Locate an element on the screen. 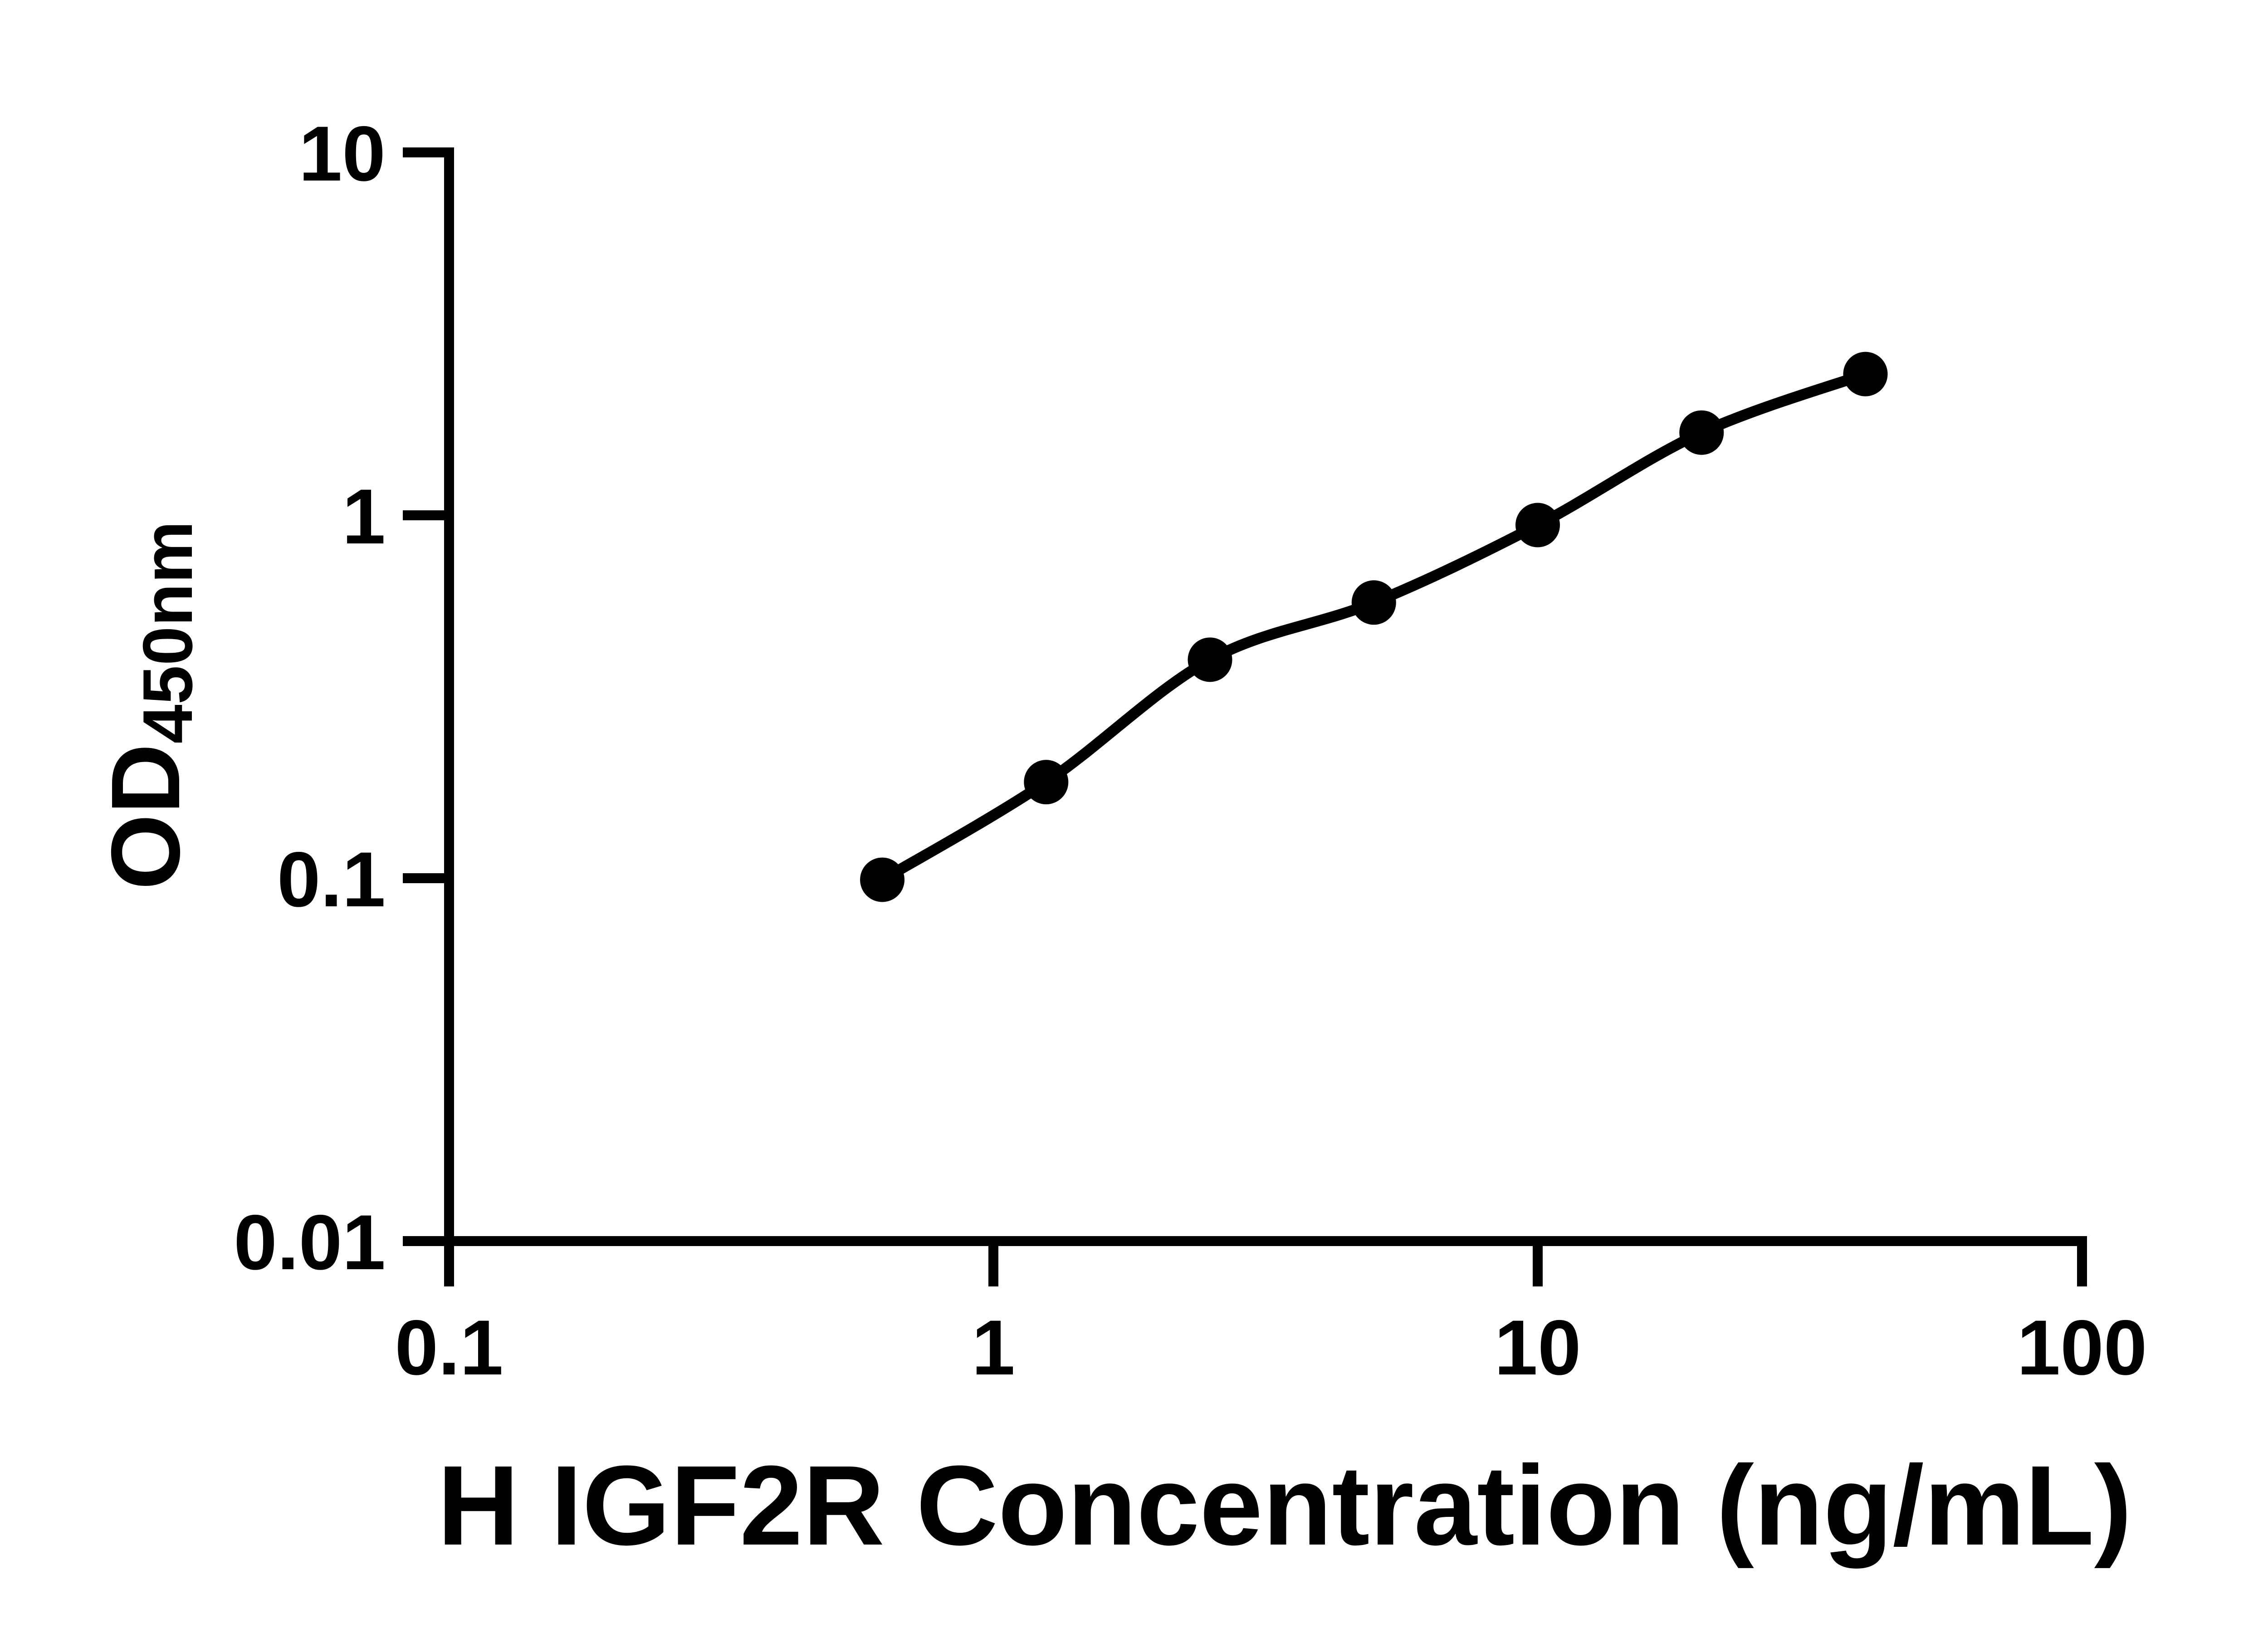  y-tick-label-1: 1 is located at coordinates (364, 516).